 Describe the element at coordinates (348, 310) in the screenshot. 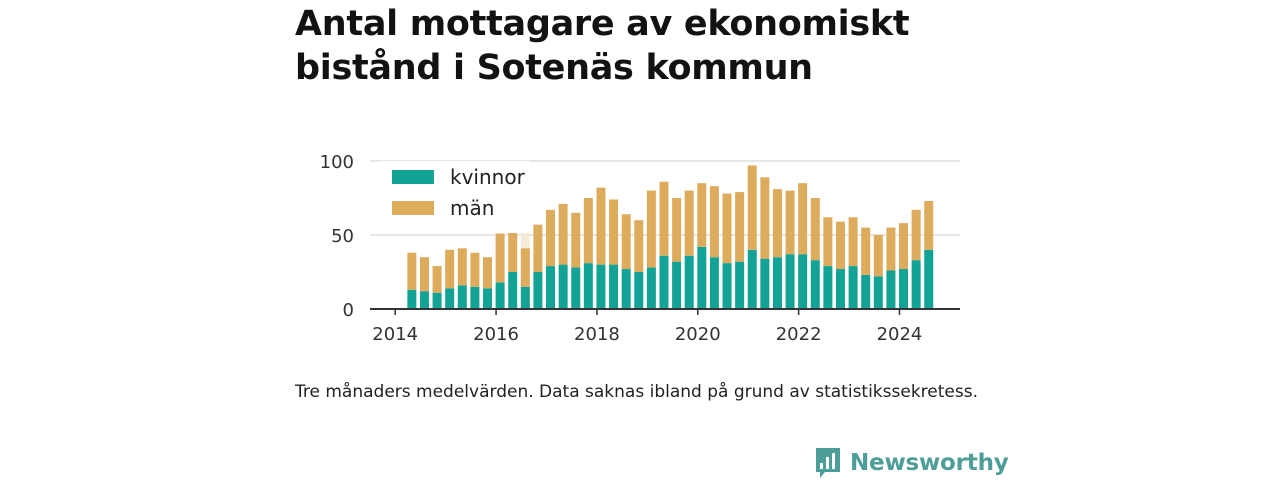

I see `y-tick-label: 0` at that location.